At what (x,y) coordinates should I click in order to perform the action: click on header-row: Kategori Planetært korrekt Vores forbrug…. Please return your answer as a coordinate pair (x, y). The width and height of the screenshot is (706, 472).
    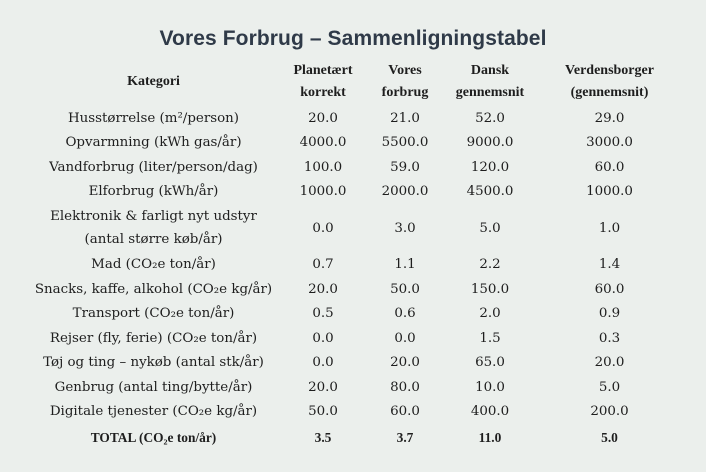
    Looking at the image, I should click on (355, 82).